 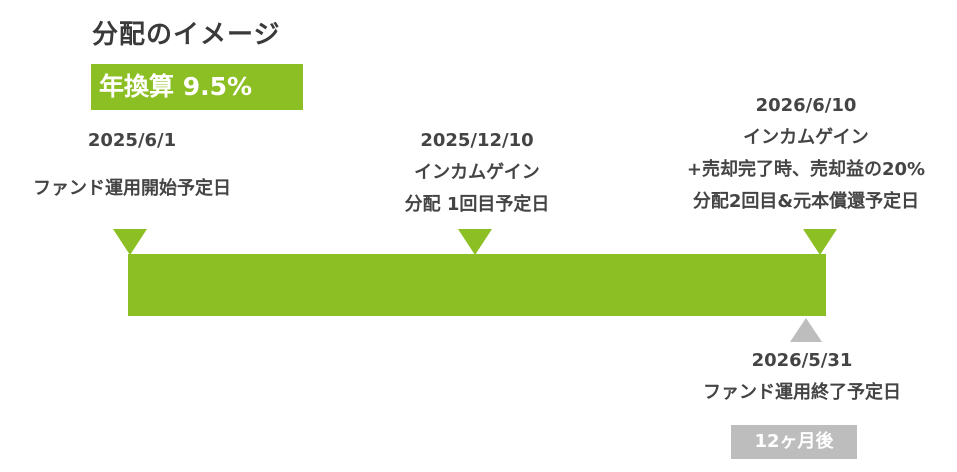 I want to click on annual-rate-badge: 年換算 9.5%, so click(x=197, y=87).